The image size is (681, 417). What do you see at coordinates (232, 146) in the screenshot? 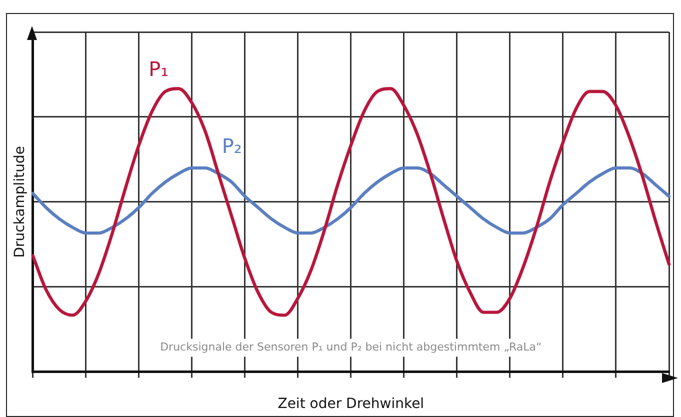
I see `series-label: P₂` at bounding box center [232, 146].